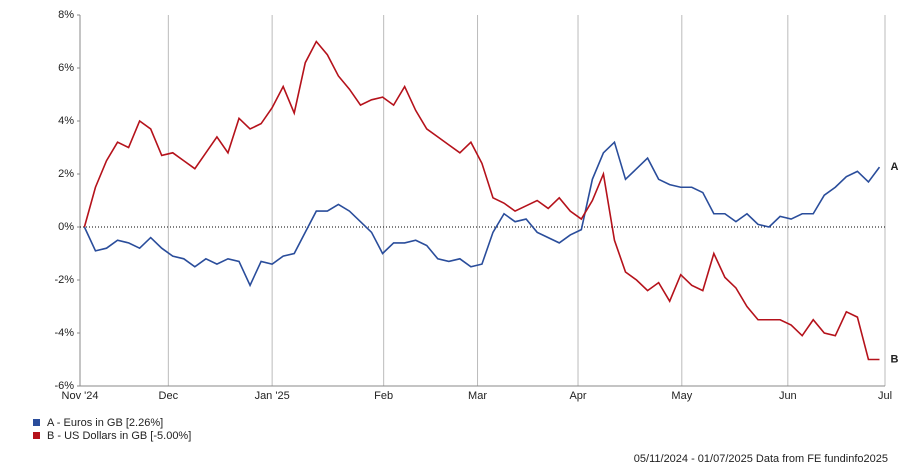 Image resolution: width=900 pixels, height=472 pixels. Describe the element at coordinates (64, 280) in the screenshot. I see `y-tick-label: -2%` at that location.